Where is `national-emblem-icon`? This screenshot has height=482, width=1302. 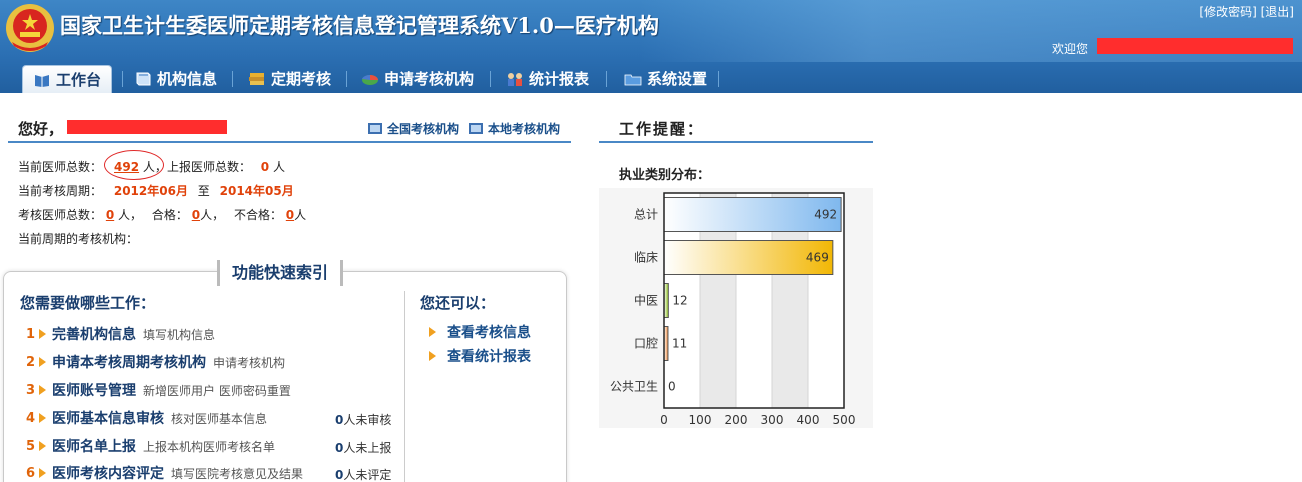
national-emblem-icon is located at coordinates (30, 28).